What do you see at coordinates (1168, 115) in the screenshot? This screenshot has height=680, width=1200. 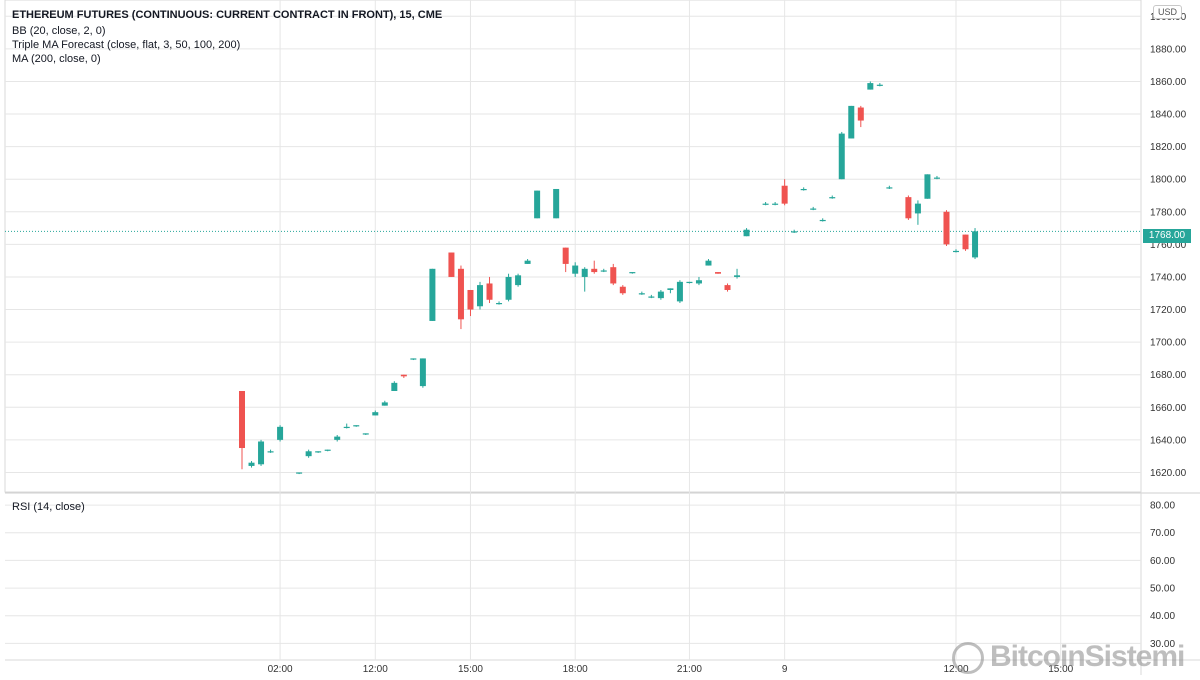 I see `price-axis-label: 1840.00` at bounding box center [1168, 115].